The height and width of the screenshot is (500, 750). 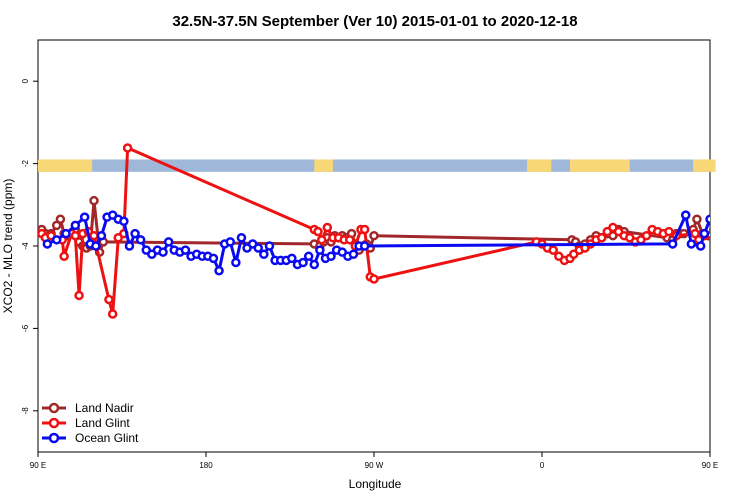 What do you see at coordinates (377, 165) in the screenshot?
I see `land-ocean-strip` at bounding box center [377, 165].